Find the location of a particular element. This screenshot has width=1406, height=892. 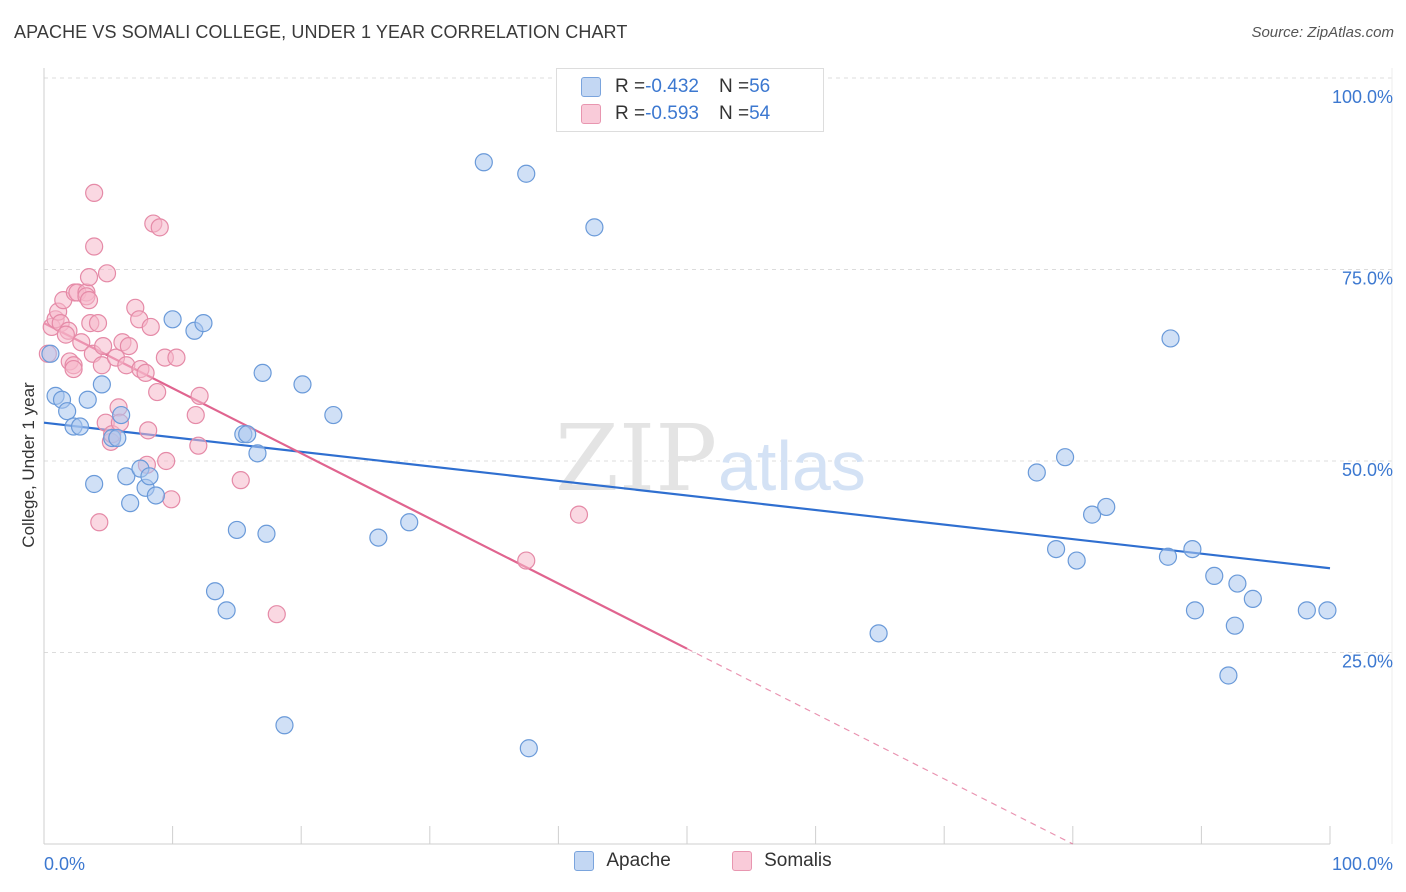

watermark: ZIP atlas is located at coordinates (710, 458).